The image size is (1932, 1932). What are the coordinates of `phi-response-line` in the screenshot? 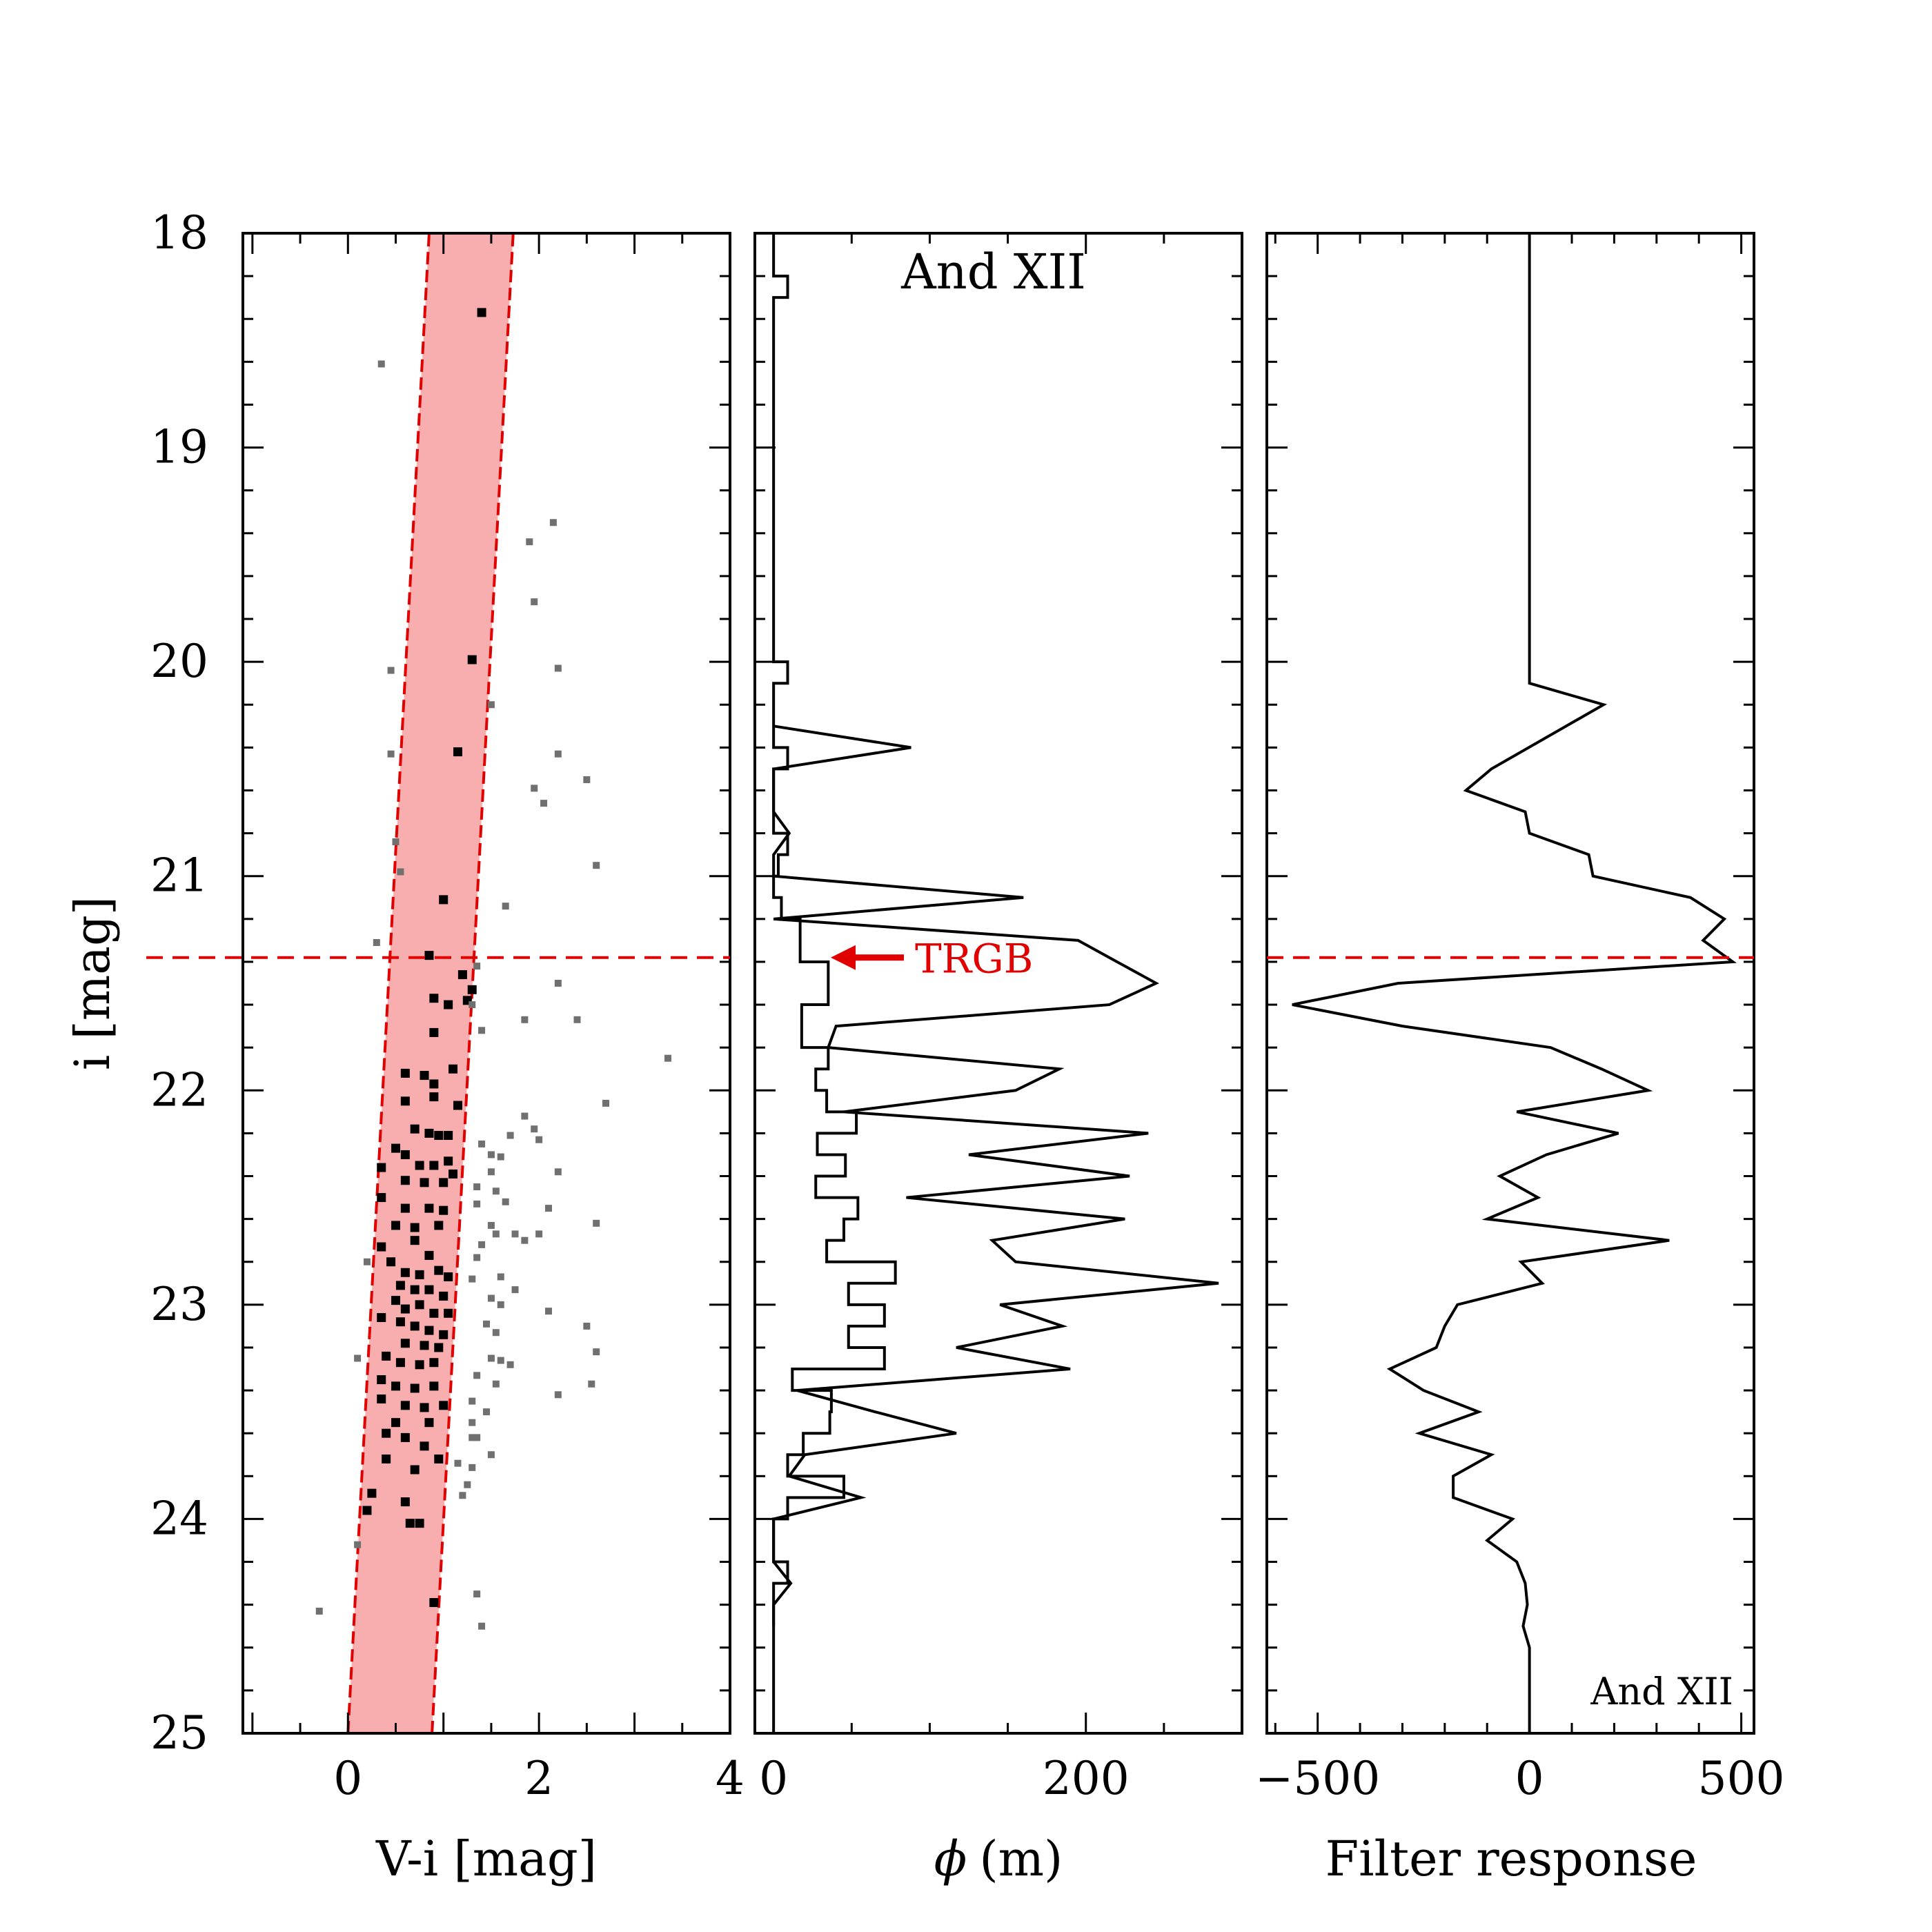 It's located at (995, 1175).